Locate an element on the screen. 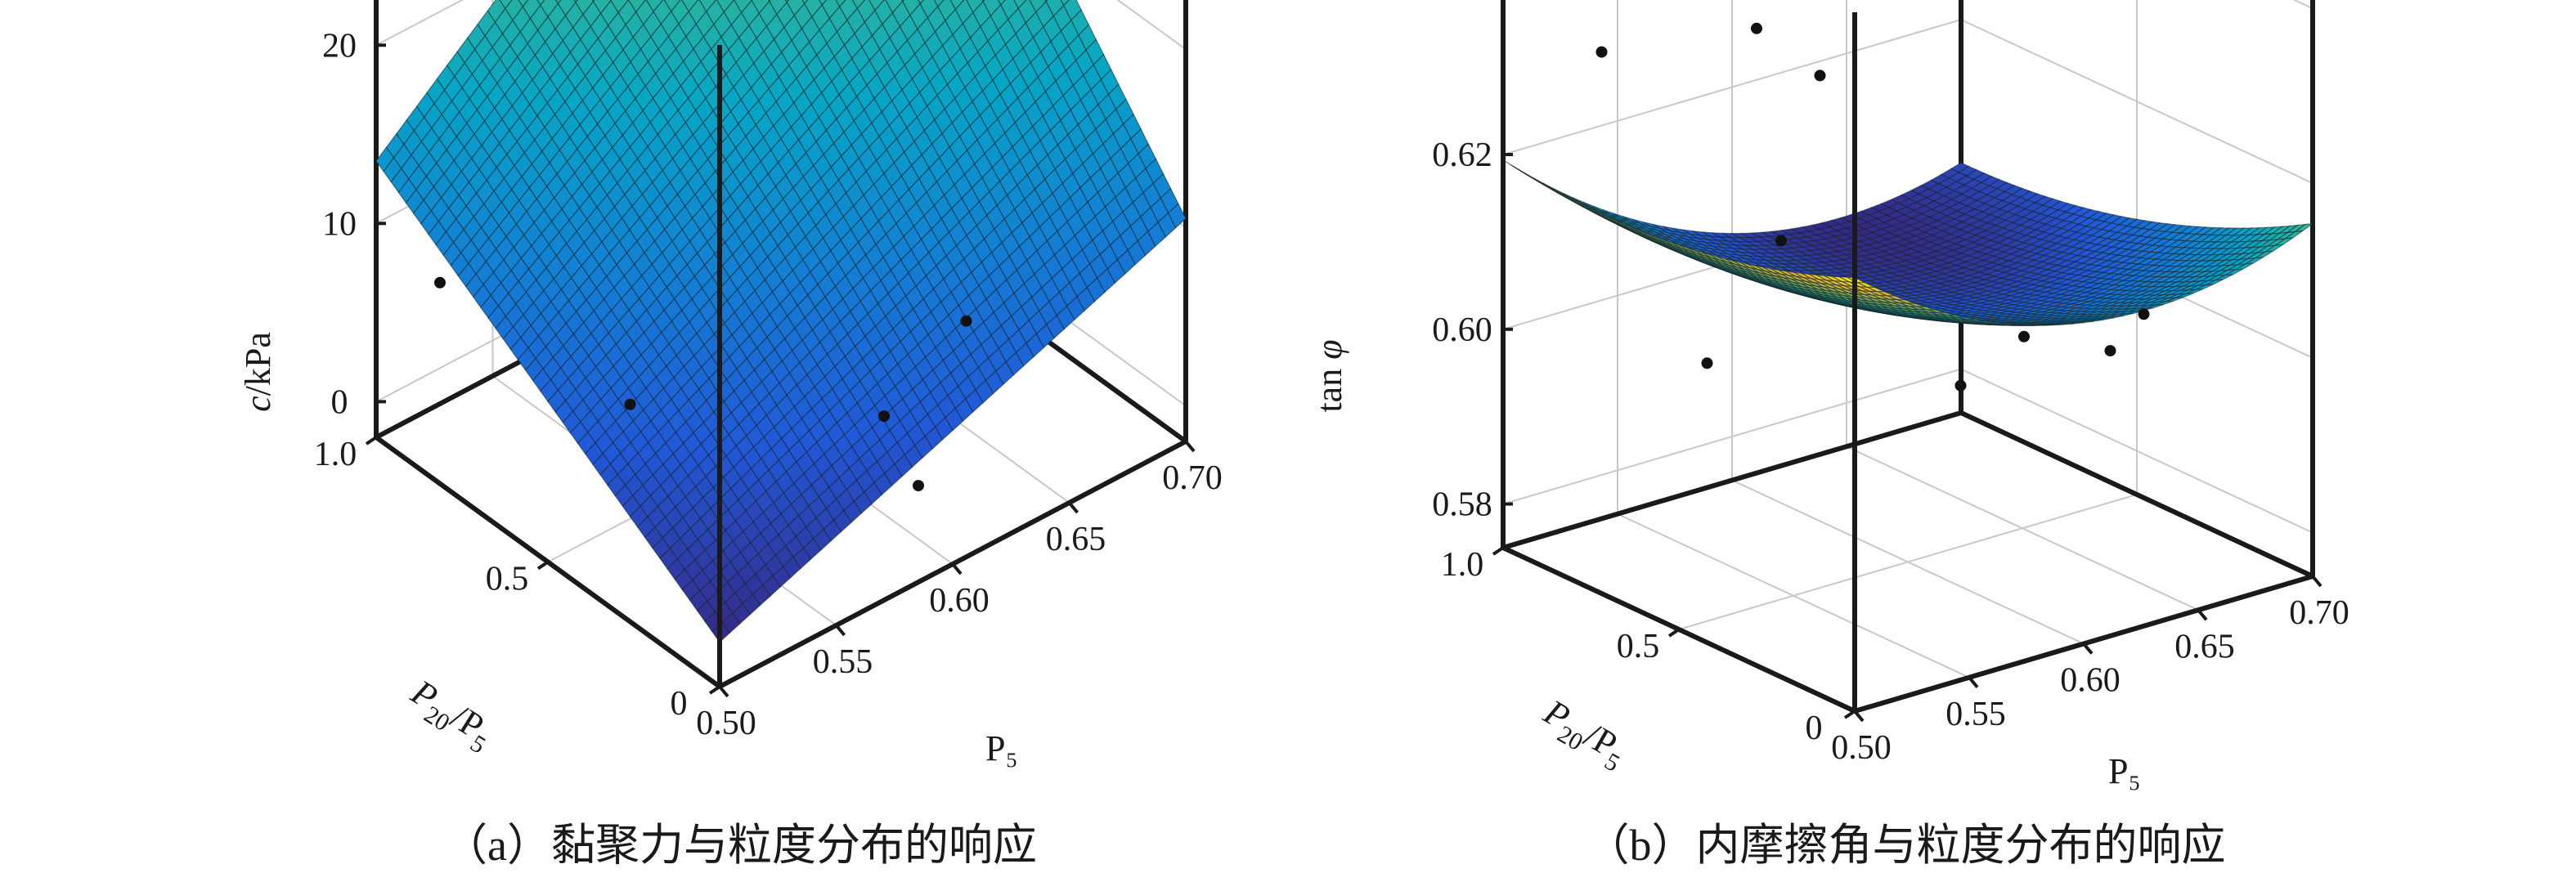 This screenshot has width=2576, height=882. z-tick-label: 0.58 is located at coordinates (1462, 505).